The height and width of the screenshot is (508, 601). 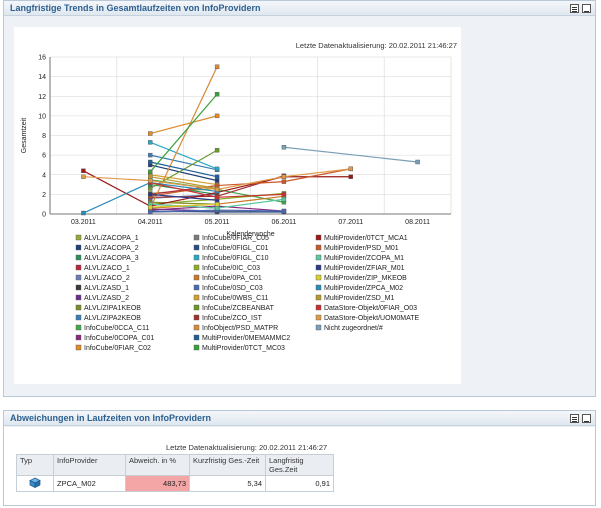 I want to click on legend-label: MultiProvider/ZFIAR_M01, so click(x=364, y=268).